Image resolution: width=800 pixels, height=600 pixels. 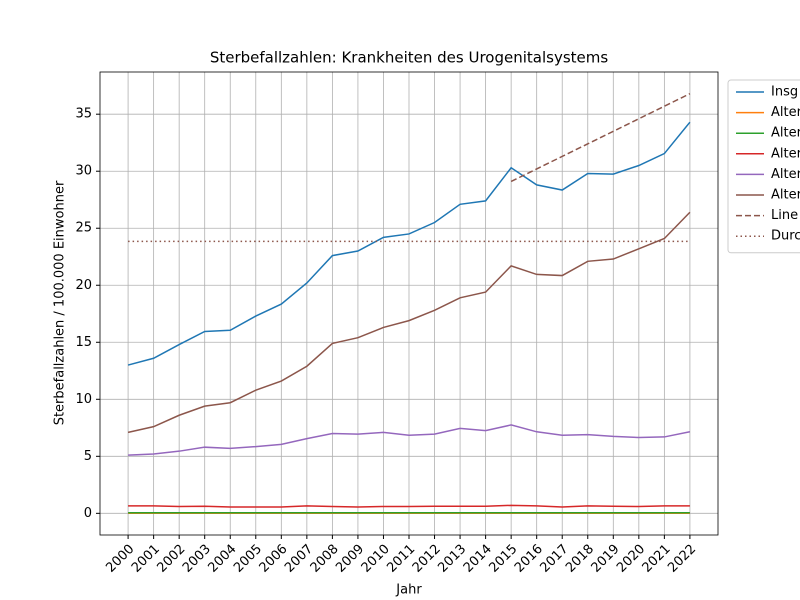 I want to click on x-tick-label: 2000, so click(x=120, y=559).